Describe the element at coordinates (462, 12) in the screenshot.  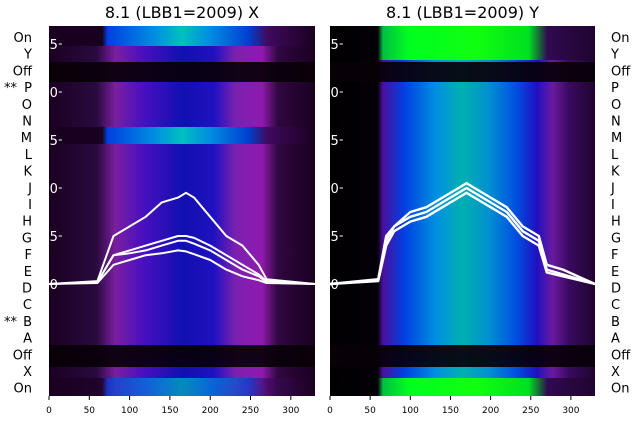
I see `chart-title: 8.1 (LBB1=2009) Y` at that location.